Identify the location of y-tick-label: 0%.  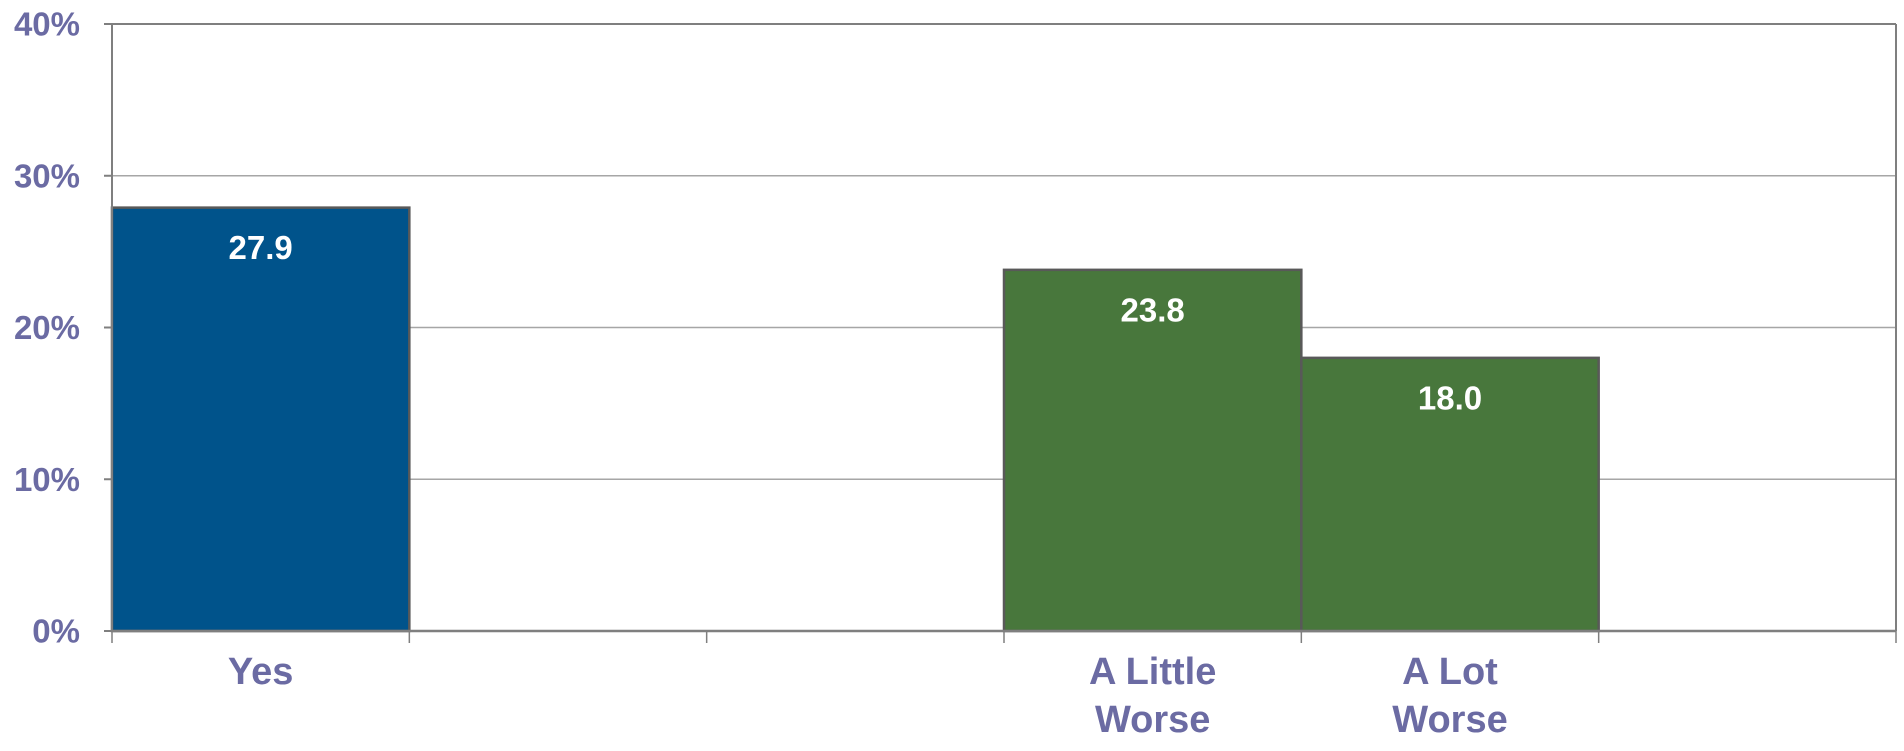
(56, 631).